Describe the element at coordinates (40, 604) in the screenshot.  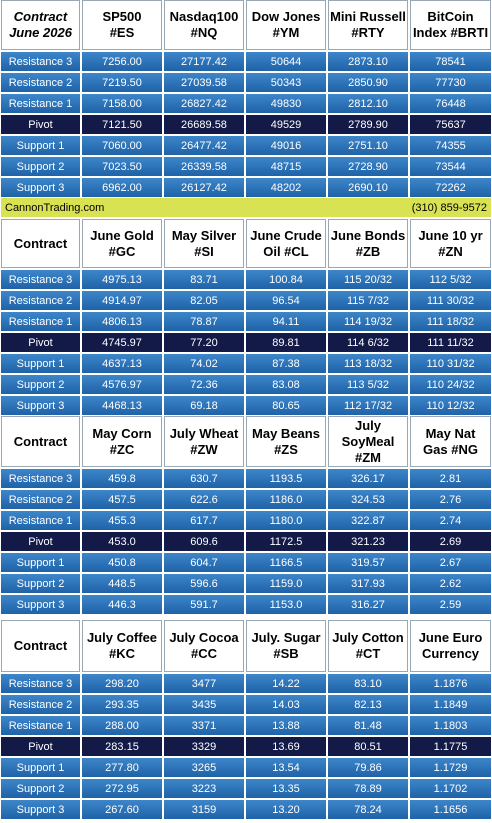
I see `level-label: Support 3` at that location.